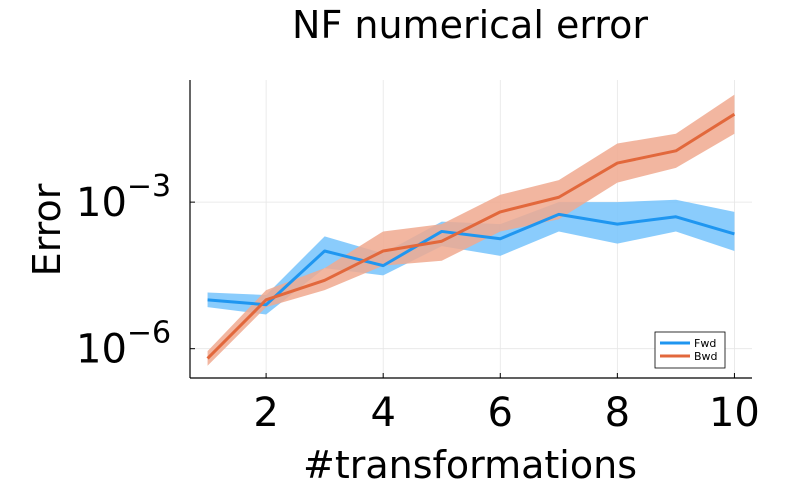 This screenshot has width=800, height=500. What do you see at coordinates (500, 413) in the screenshot?
I see `x-tick-label: 6` at bounding box center [500, 413].